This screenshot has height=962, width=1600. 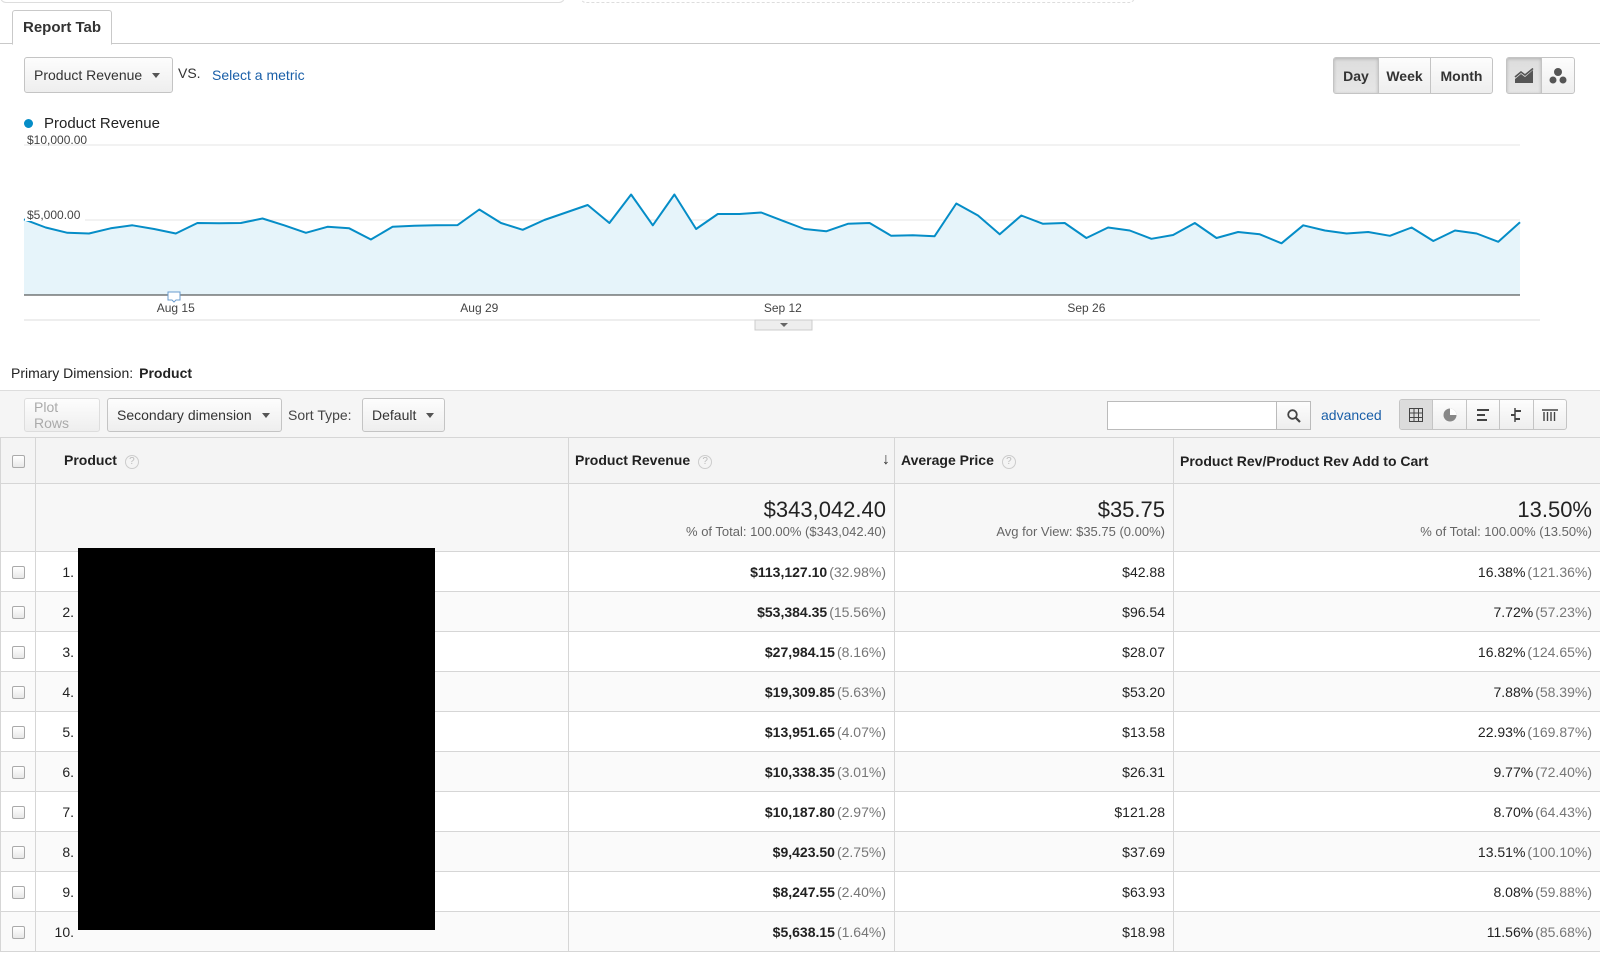 I want to click on row-ratio: 7.72%, so click(x=1513, y=611).